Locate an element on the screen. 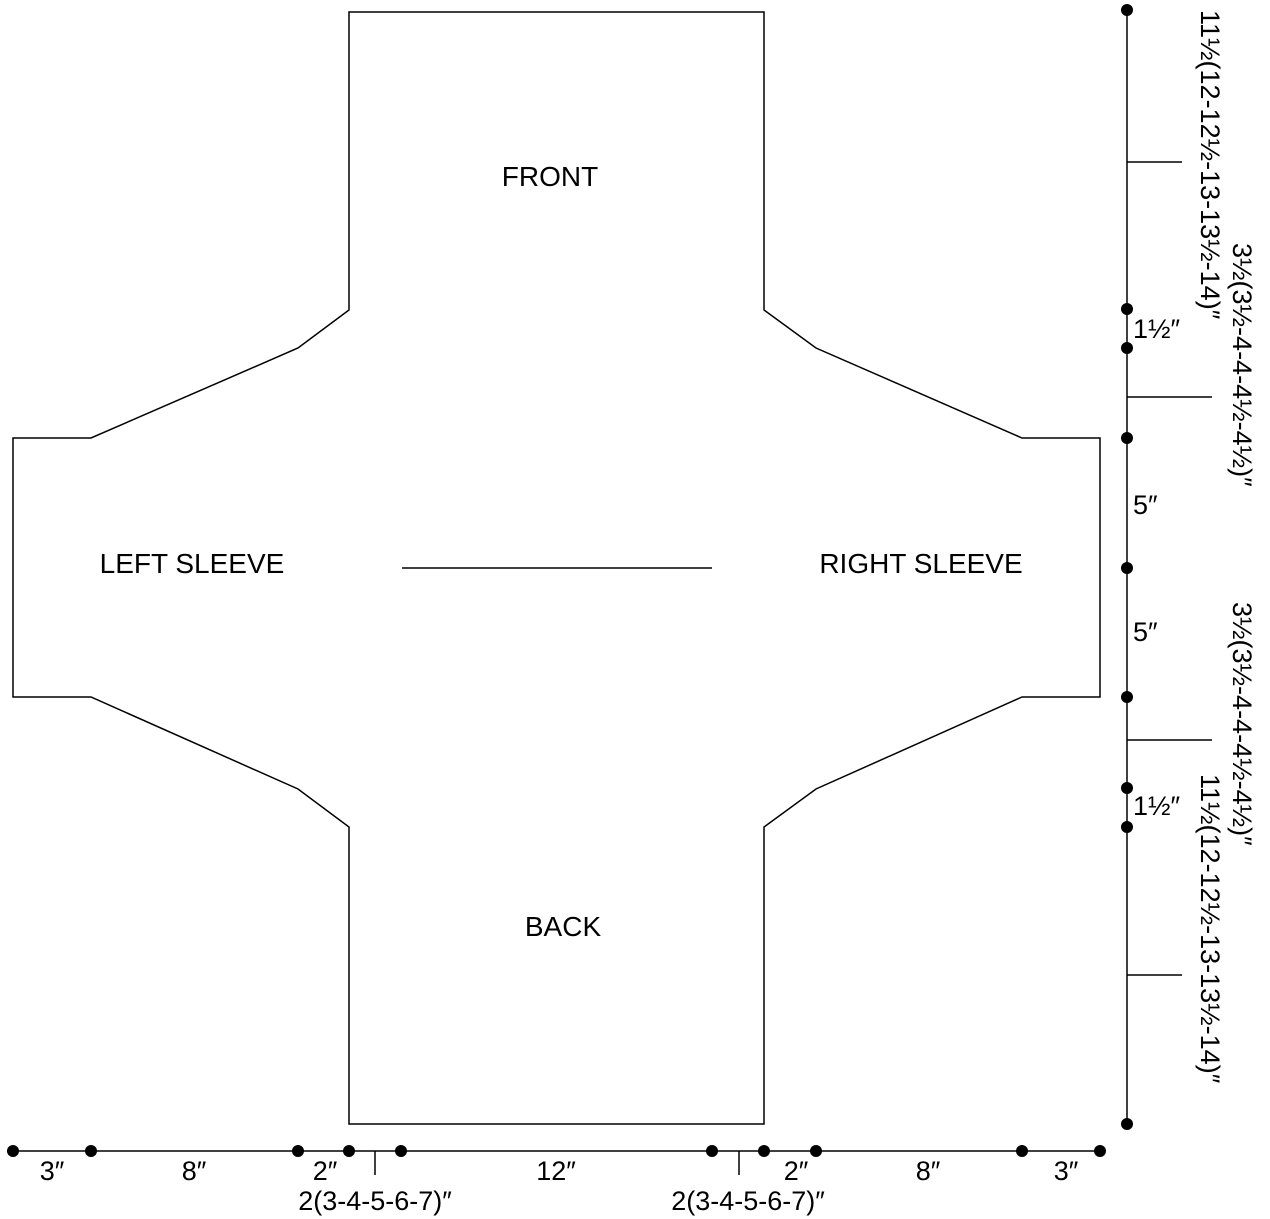  back-label: BACK is located at coordinates (563, 926).